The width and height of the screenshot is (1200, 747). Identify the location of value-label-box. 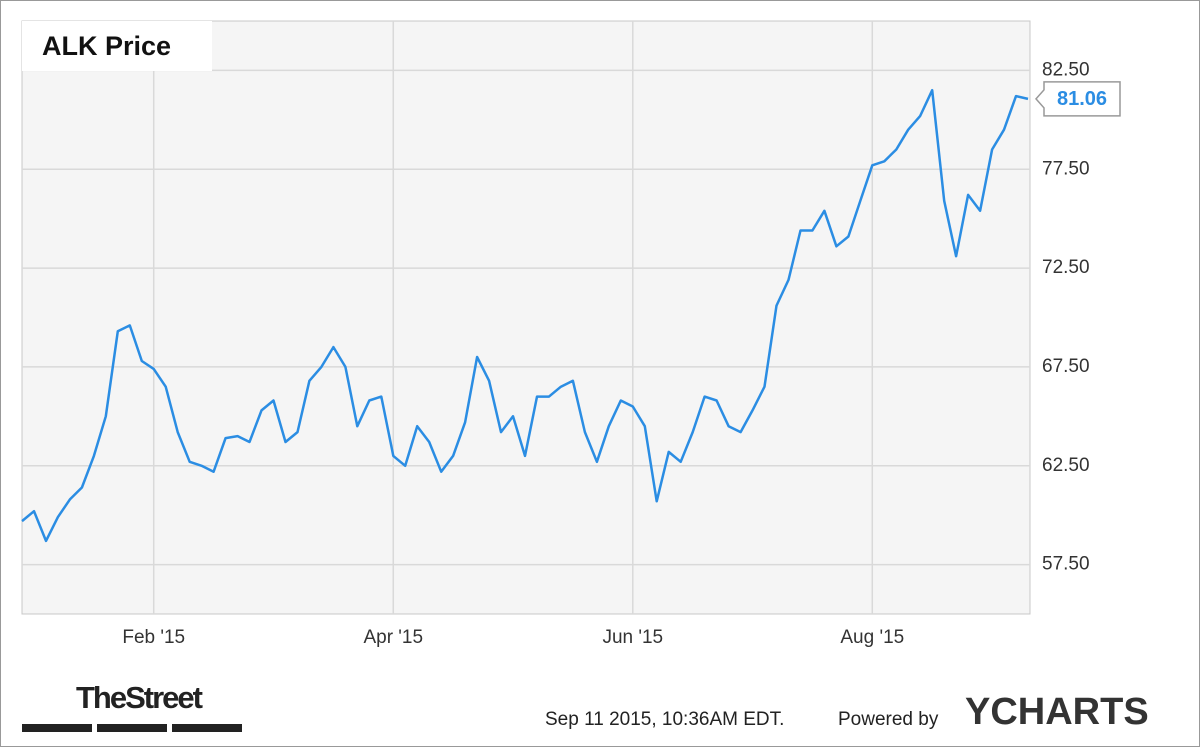
(1077, 99).